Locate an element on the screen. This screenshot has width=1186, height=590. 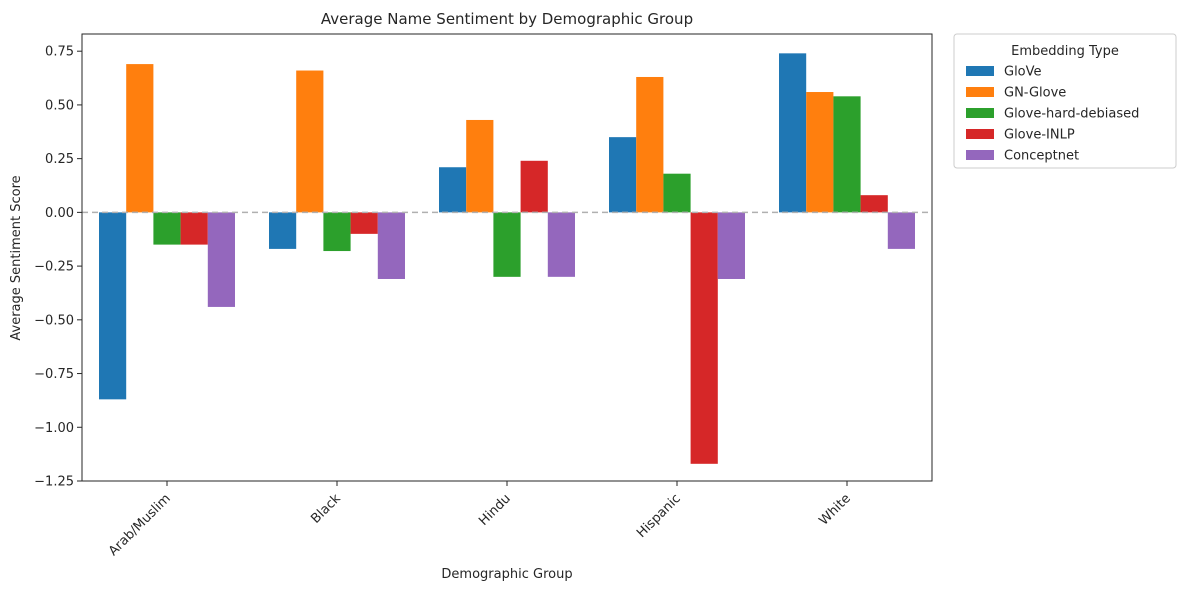
legend-frame is located at coordinates (1065, 101).